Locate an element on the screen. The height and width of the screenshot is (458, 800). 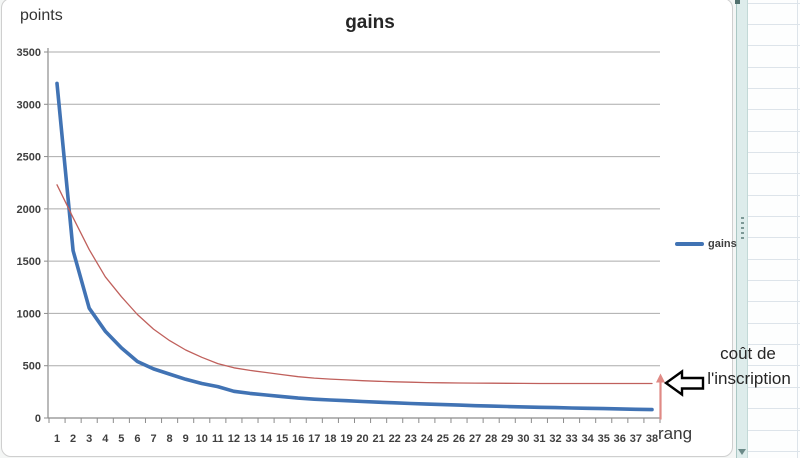
scroll-down-arrow-icon is located at coordinates (742, 452).